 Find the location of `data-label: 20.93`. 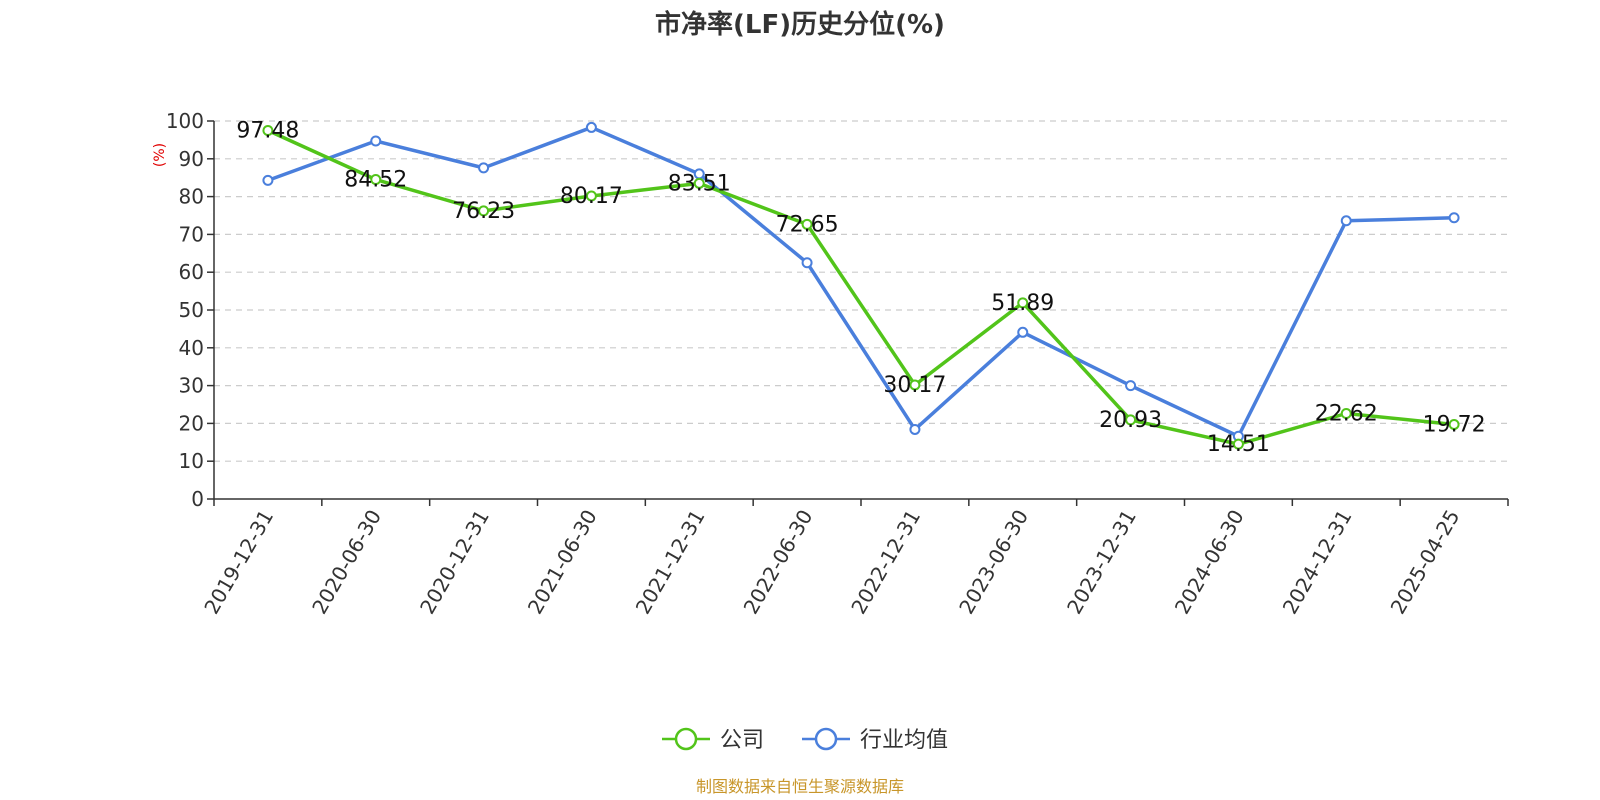

data-label: 20.93 is located at coordinates (1130, 420).